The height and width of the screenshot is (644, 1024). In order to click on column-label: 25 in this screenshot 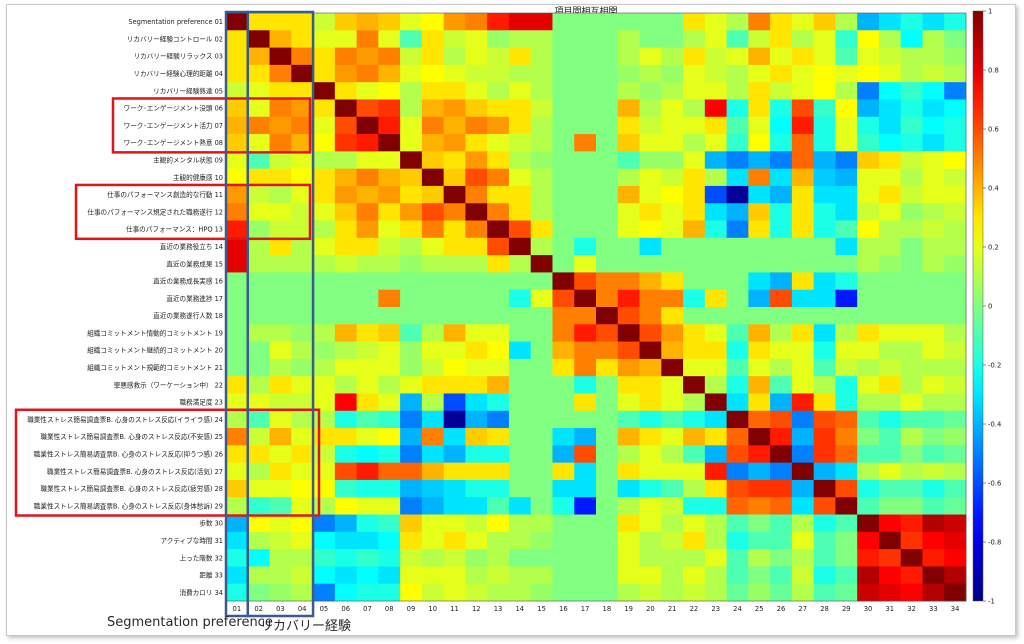, I will do `click(759, 609)`.